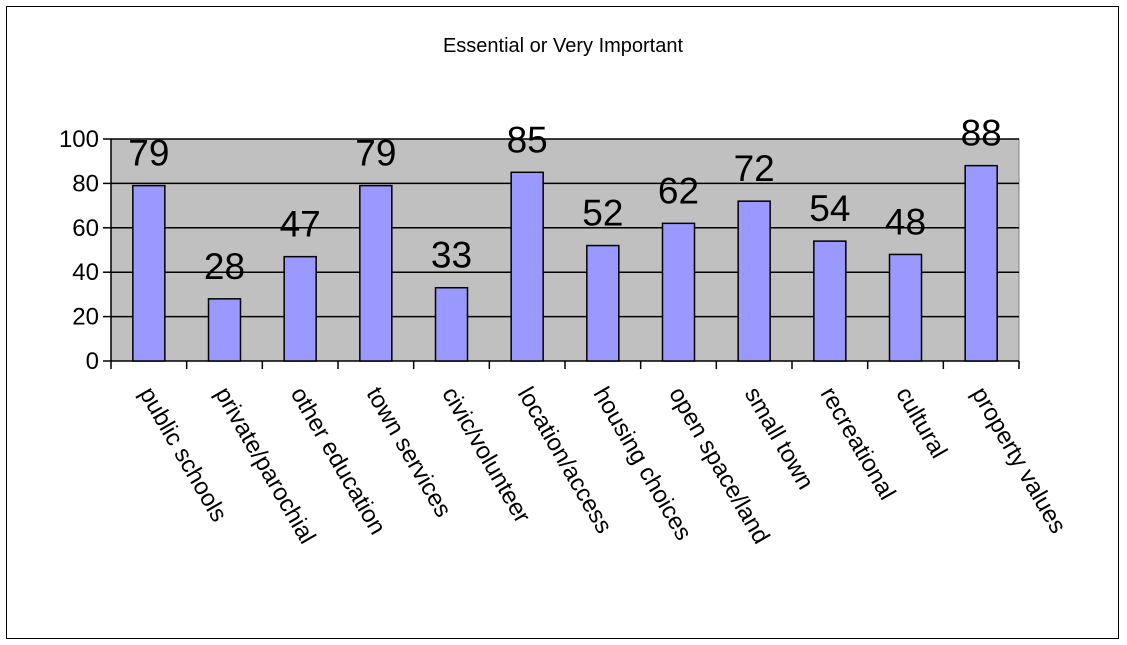  What do you see at coordinates (921, 423) in the screenshot?
I see `category-label-10: cultural` at bounding box center [921, 423].